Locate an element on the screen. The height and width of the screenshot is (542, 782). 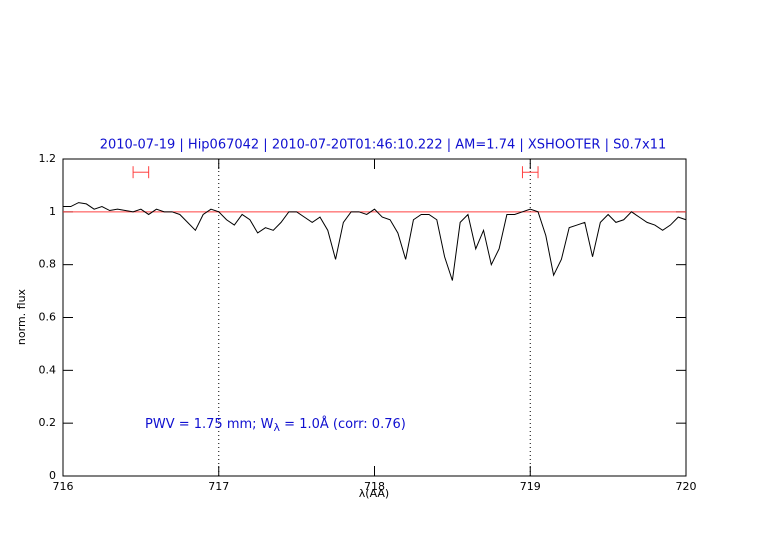
x-axis-label: λ(AA) is located at coordinates (374, 493).